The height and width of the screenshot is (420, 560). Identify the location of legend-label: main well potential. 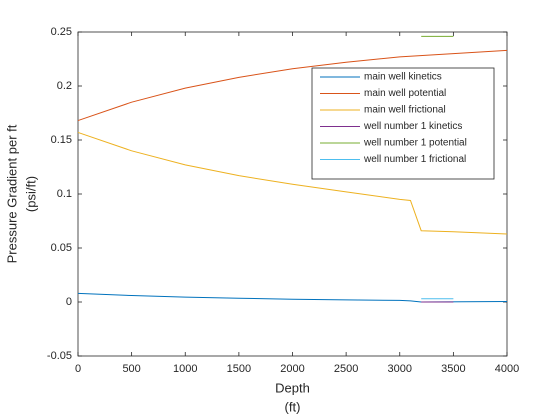
(405, 93).